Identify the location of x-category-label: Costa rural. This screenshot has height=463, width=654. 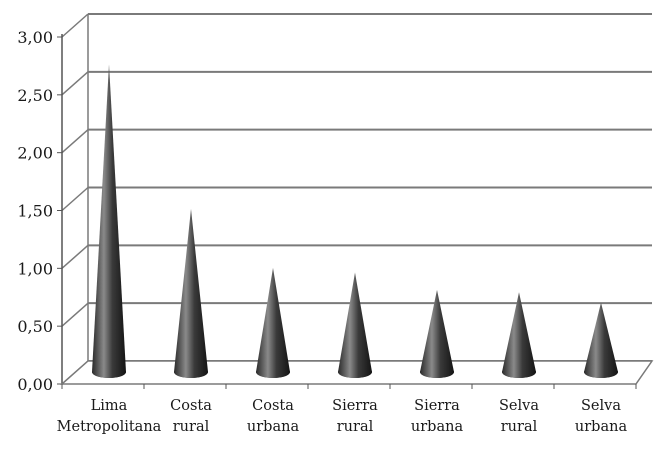
(191, 416).